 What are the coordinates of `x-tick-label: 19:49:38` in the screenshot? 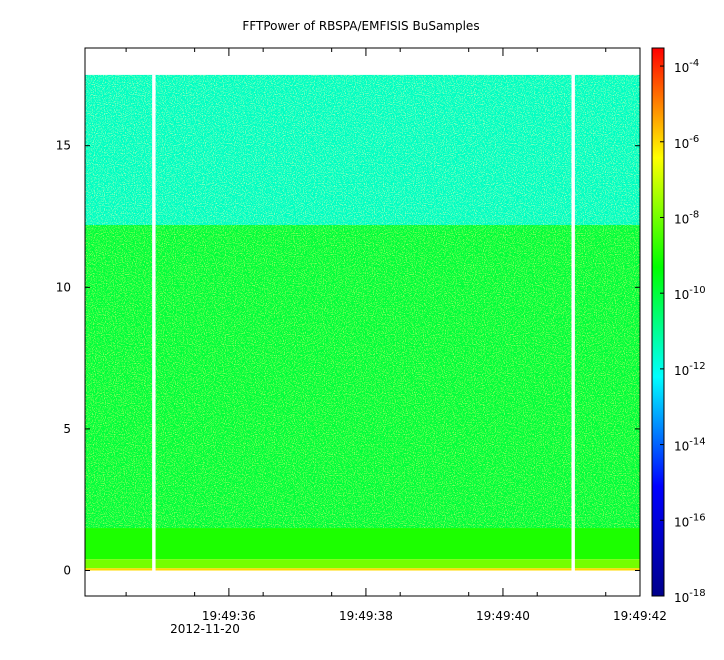 It's located at (366, 616).